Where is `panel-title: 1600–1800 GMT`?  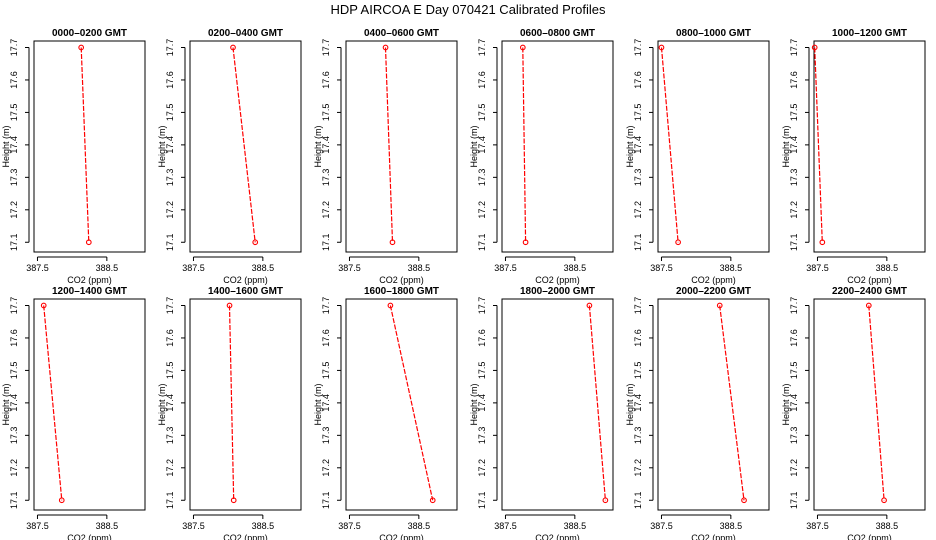
panel-title: 1600–1800 GMT is located at coordinates (401, 291).